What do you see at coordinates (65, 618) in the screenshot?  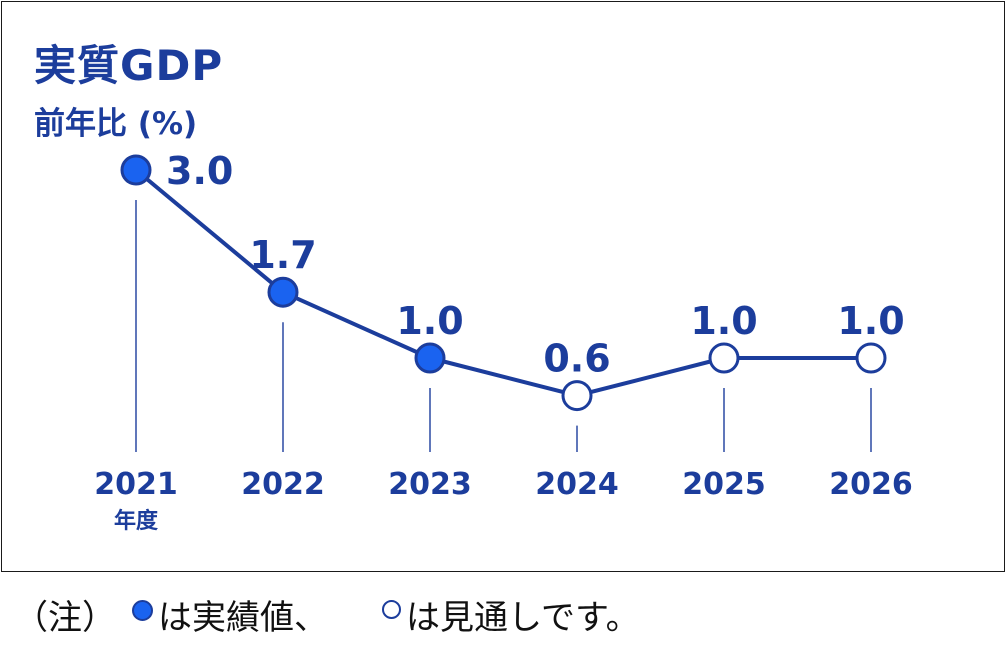 I see `note-prefix: （注）` at bounding box center [65, 618].